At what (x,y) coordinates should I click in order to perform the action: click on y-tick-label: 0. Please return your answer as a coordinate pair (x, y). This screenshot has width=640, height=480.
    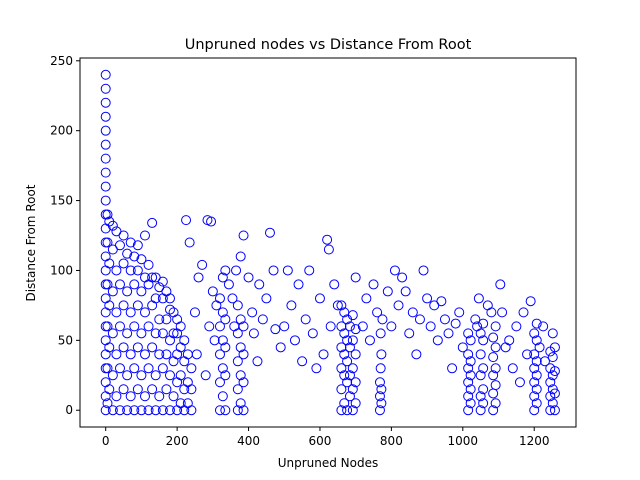
    Looking at the image, I should click on (69, 410).